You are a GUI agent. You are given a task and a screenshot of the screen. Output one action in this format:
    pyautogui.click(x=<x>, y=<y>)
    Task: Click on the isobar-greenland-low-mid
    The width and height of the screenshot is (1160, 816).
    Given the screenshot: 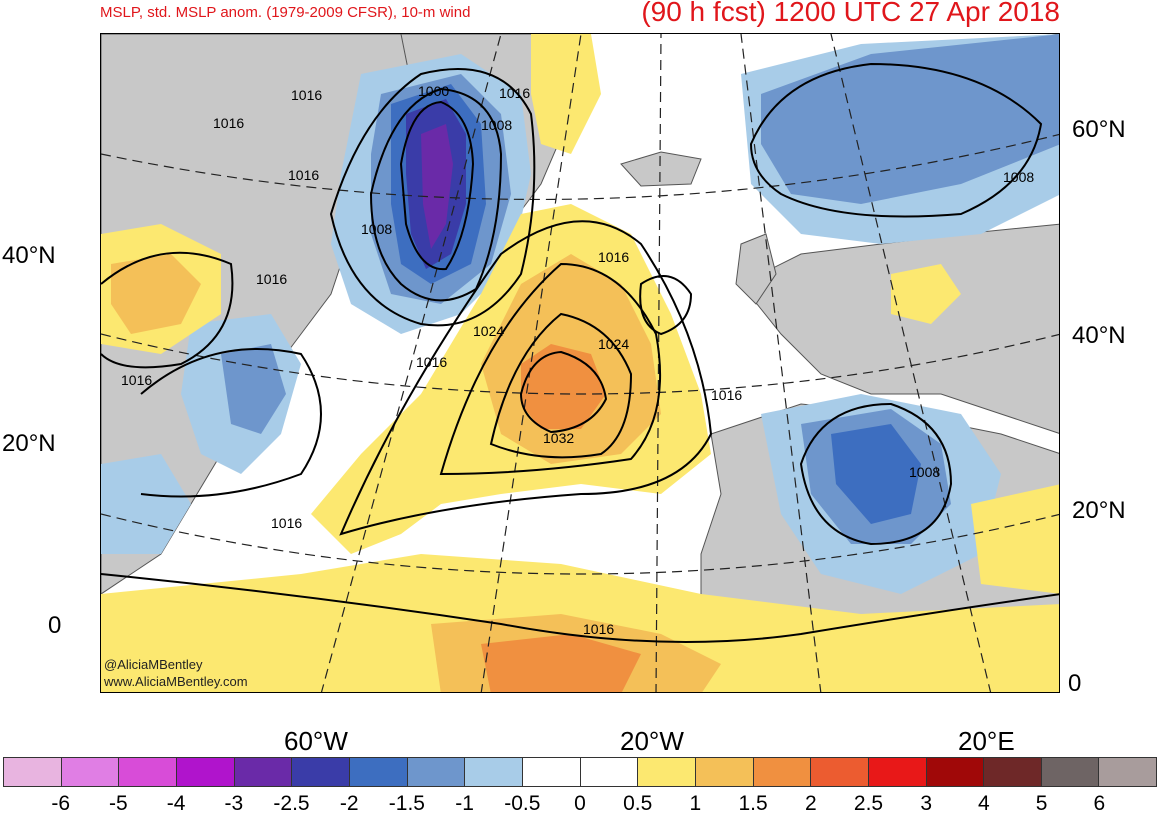 What is the action you would take?
    pyautogui.click(x=436, y=194)
    